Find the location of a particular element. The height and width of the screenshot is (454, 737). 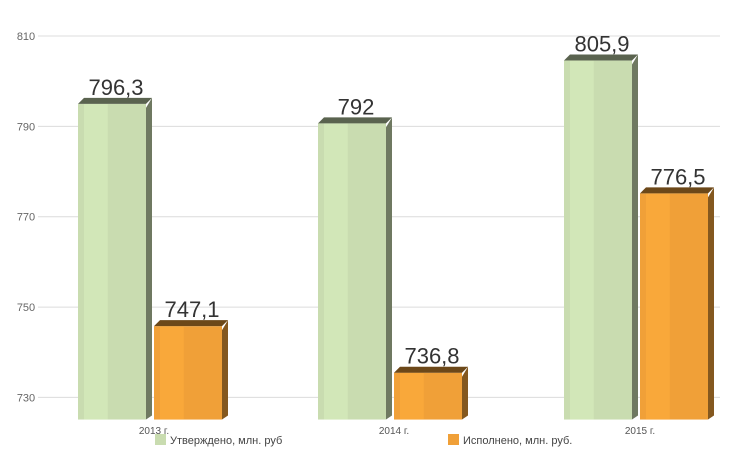

data-label-executed: 776,5 is located at coordinates (677, 176).